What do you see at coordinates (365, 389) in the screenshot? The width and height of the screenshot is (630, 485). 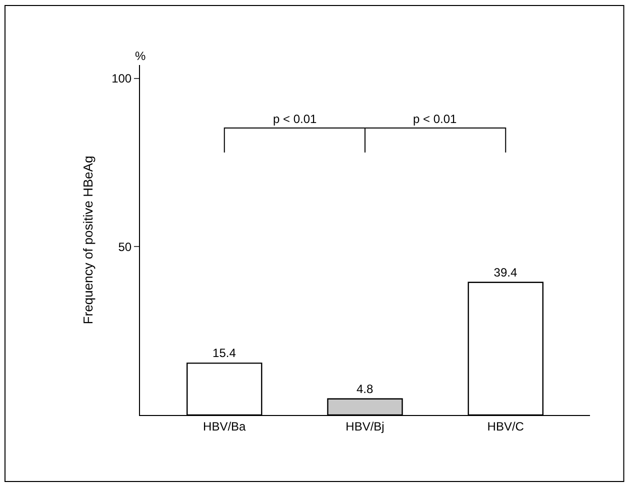 I see `data-label: 4.8` at bounding box center [365, 389].